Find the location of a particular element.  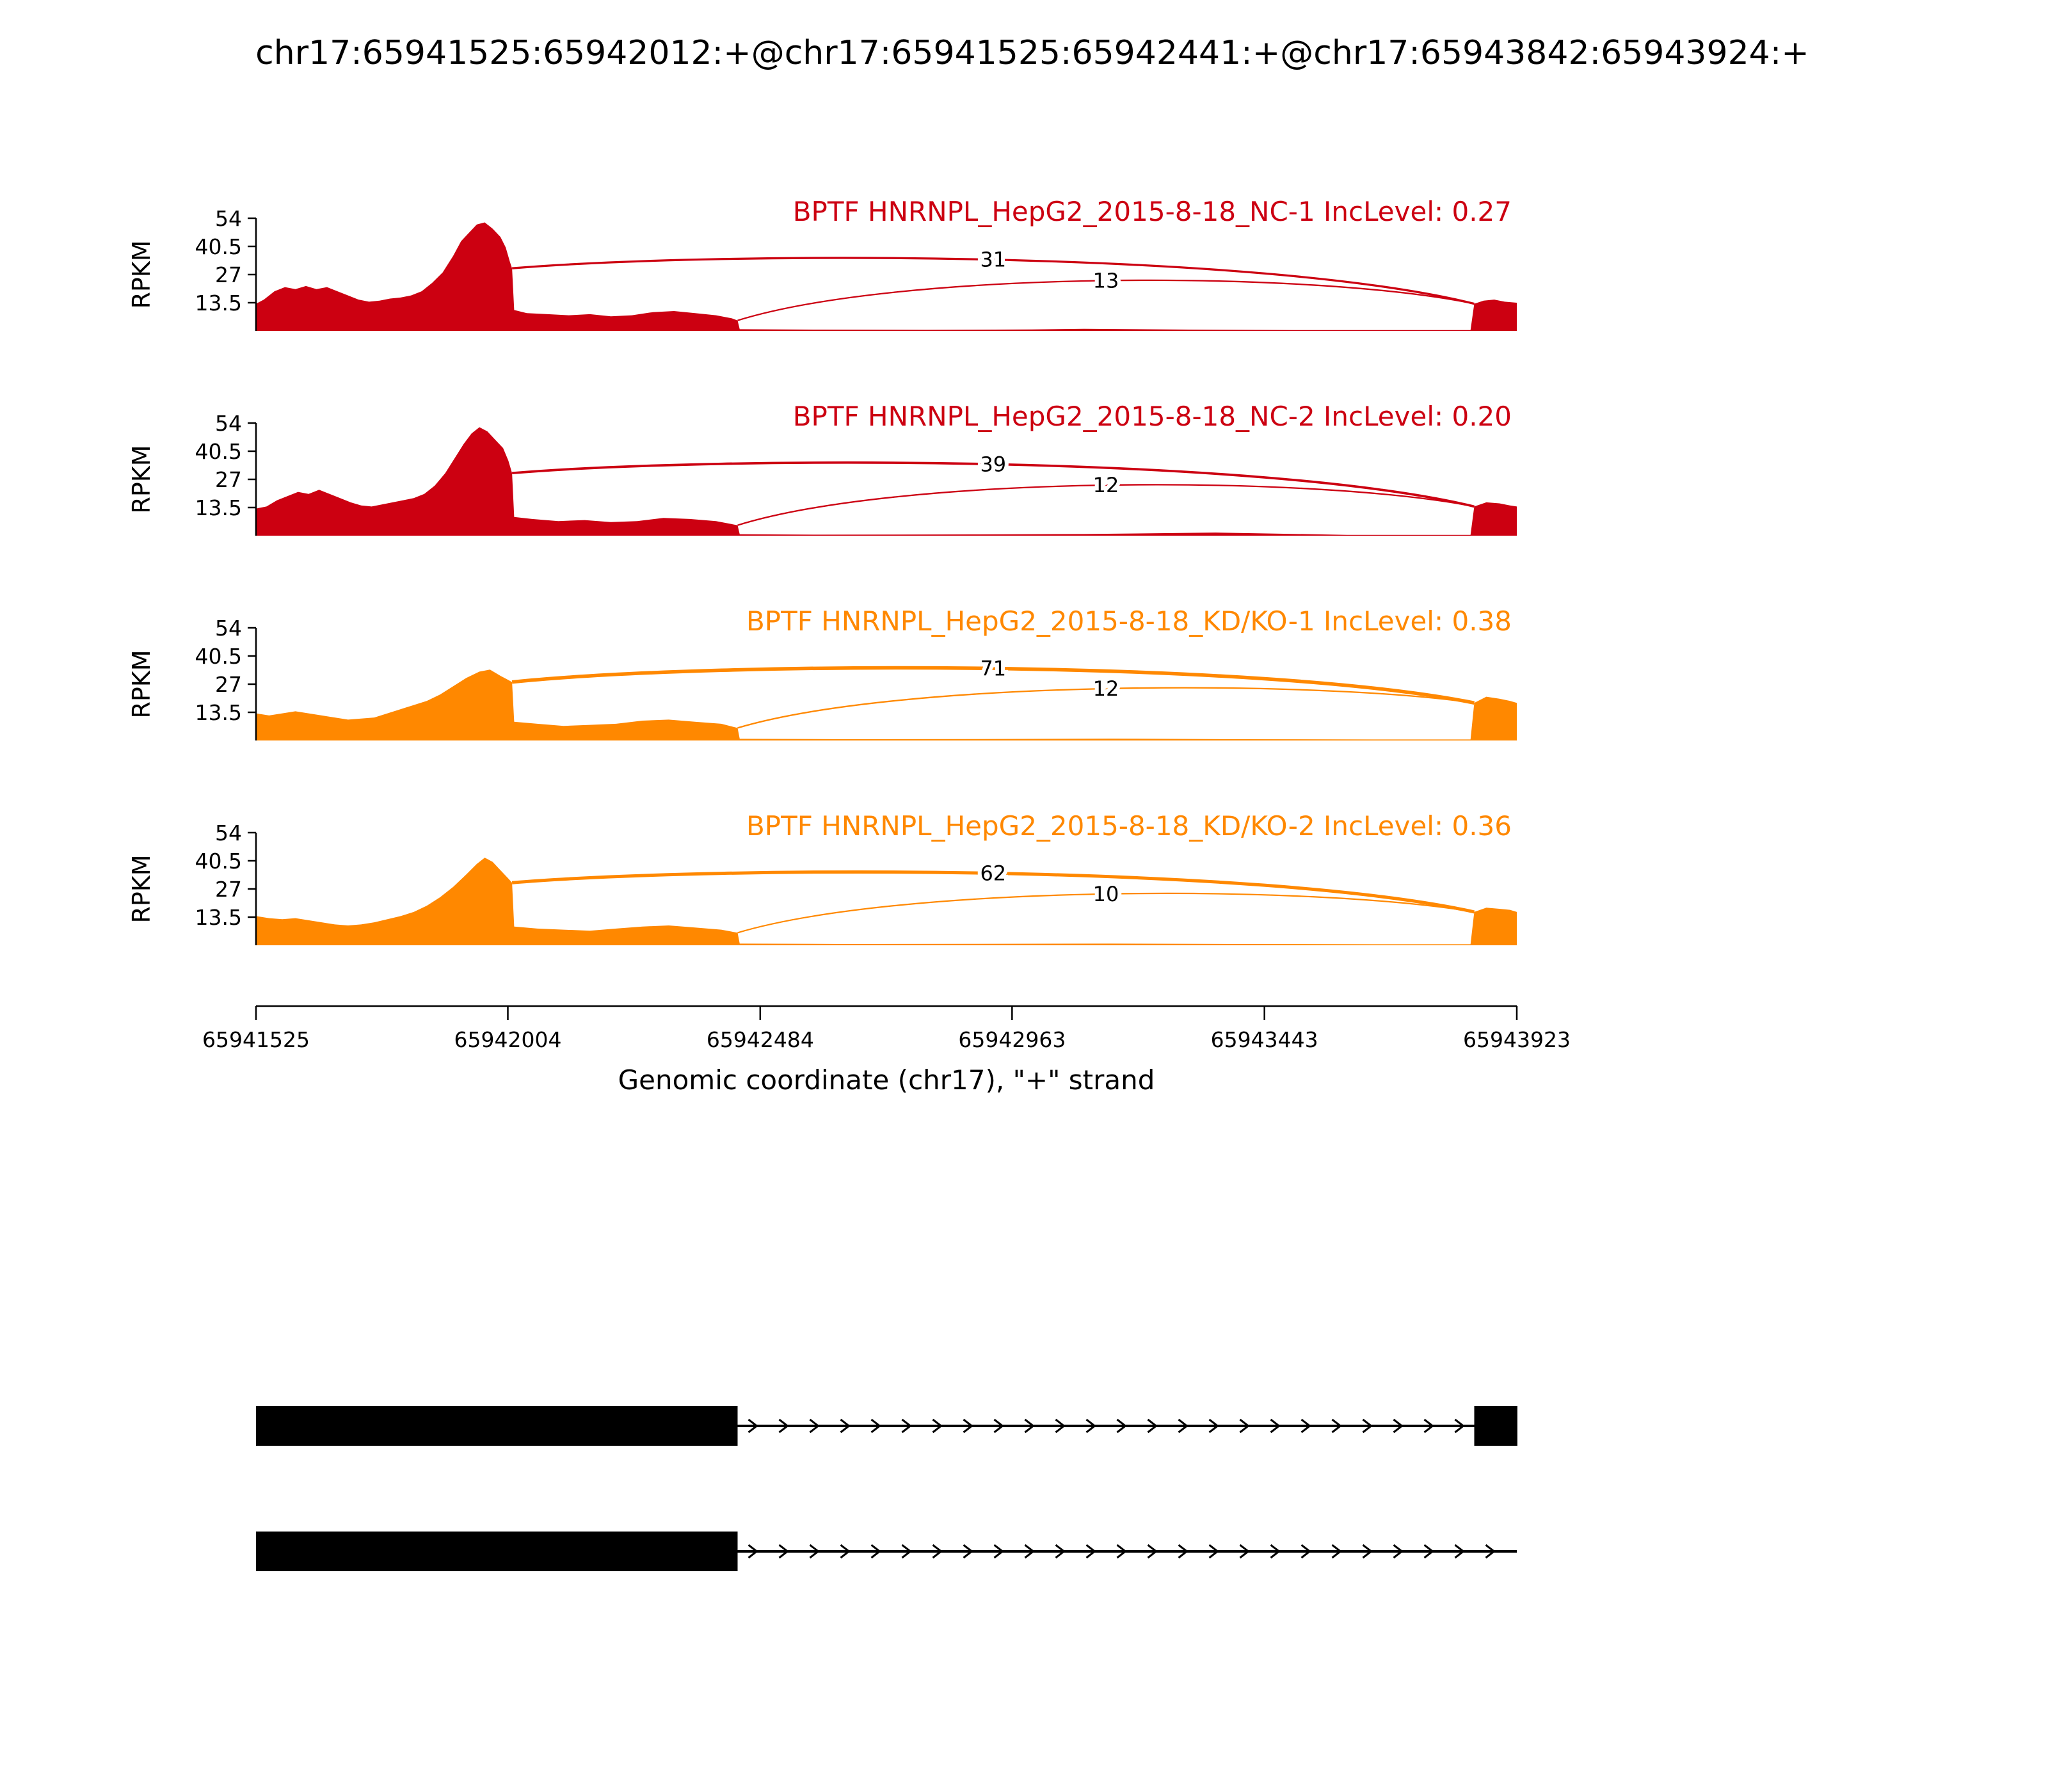

x-tick-label: 65942963 is located at coordinates (1012, 1039).